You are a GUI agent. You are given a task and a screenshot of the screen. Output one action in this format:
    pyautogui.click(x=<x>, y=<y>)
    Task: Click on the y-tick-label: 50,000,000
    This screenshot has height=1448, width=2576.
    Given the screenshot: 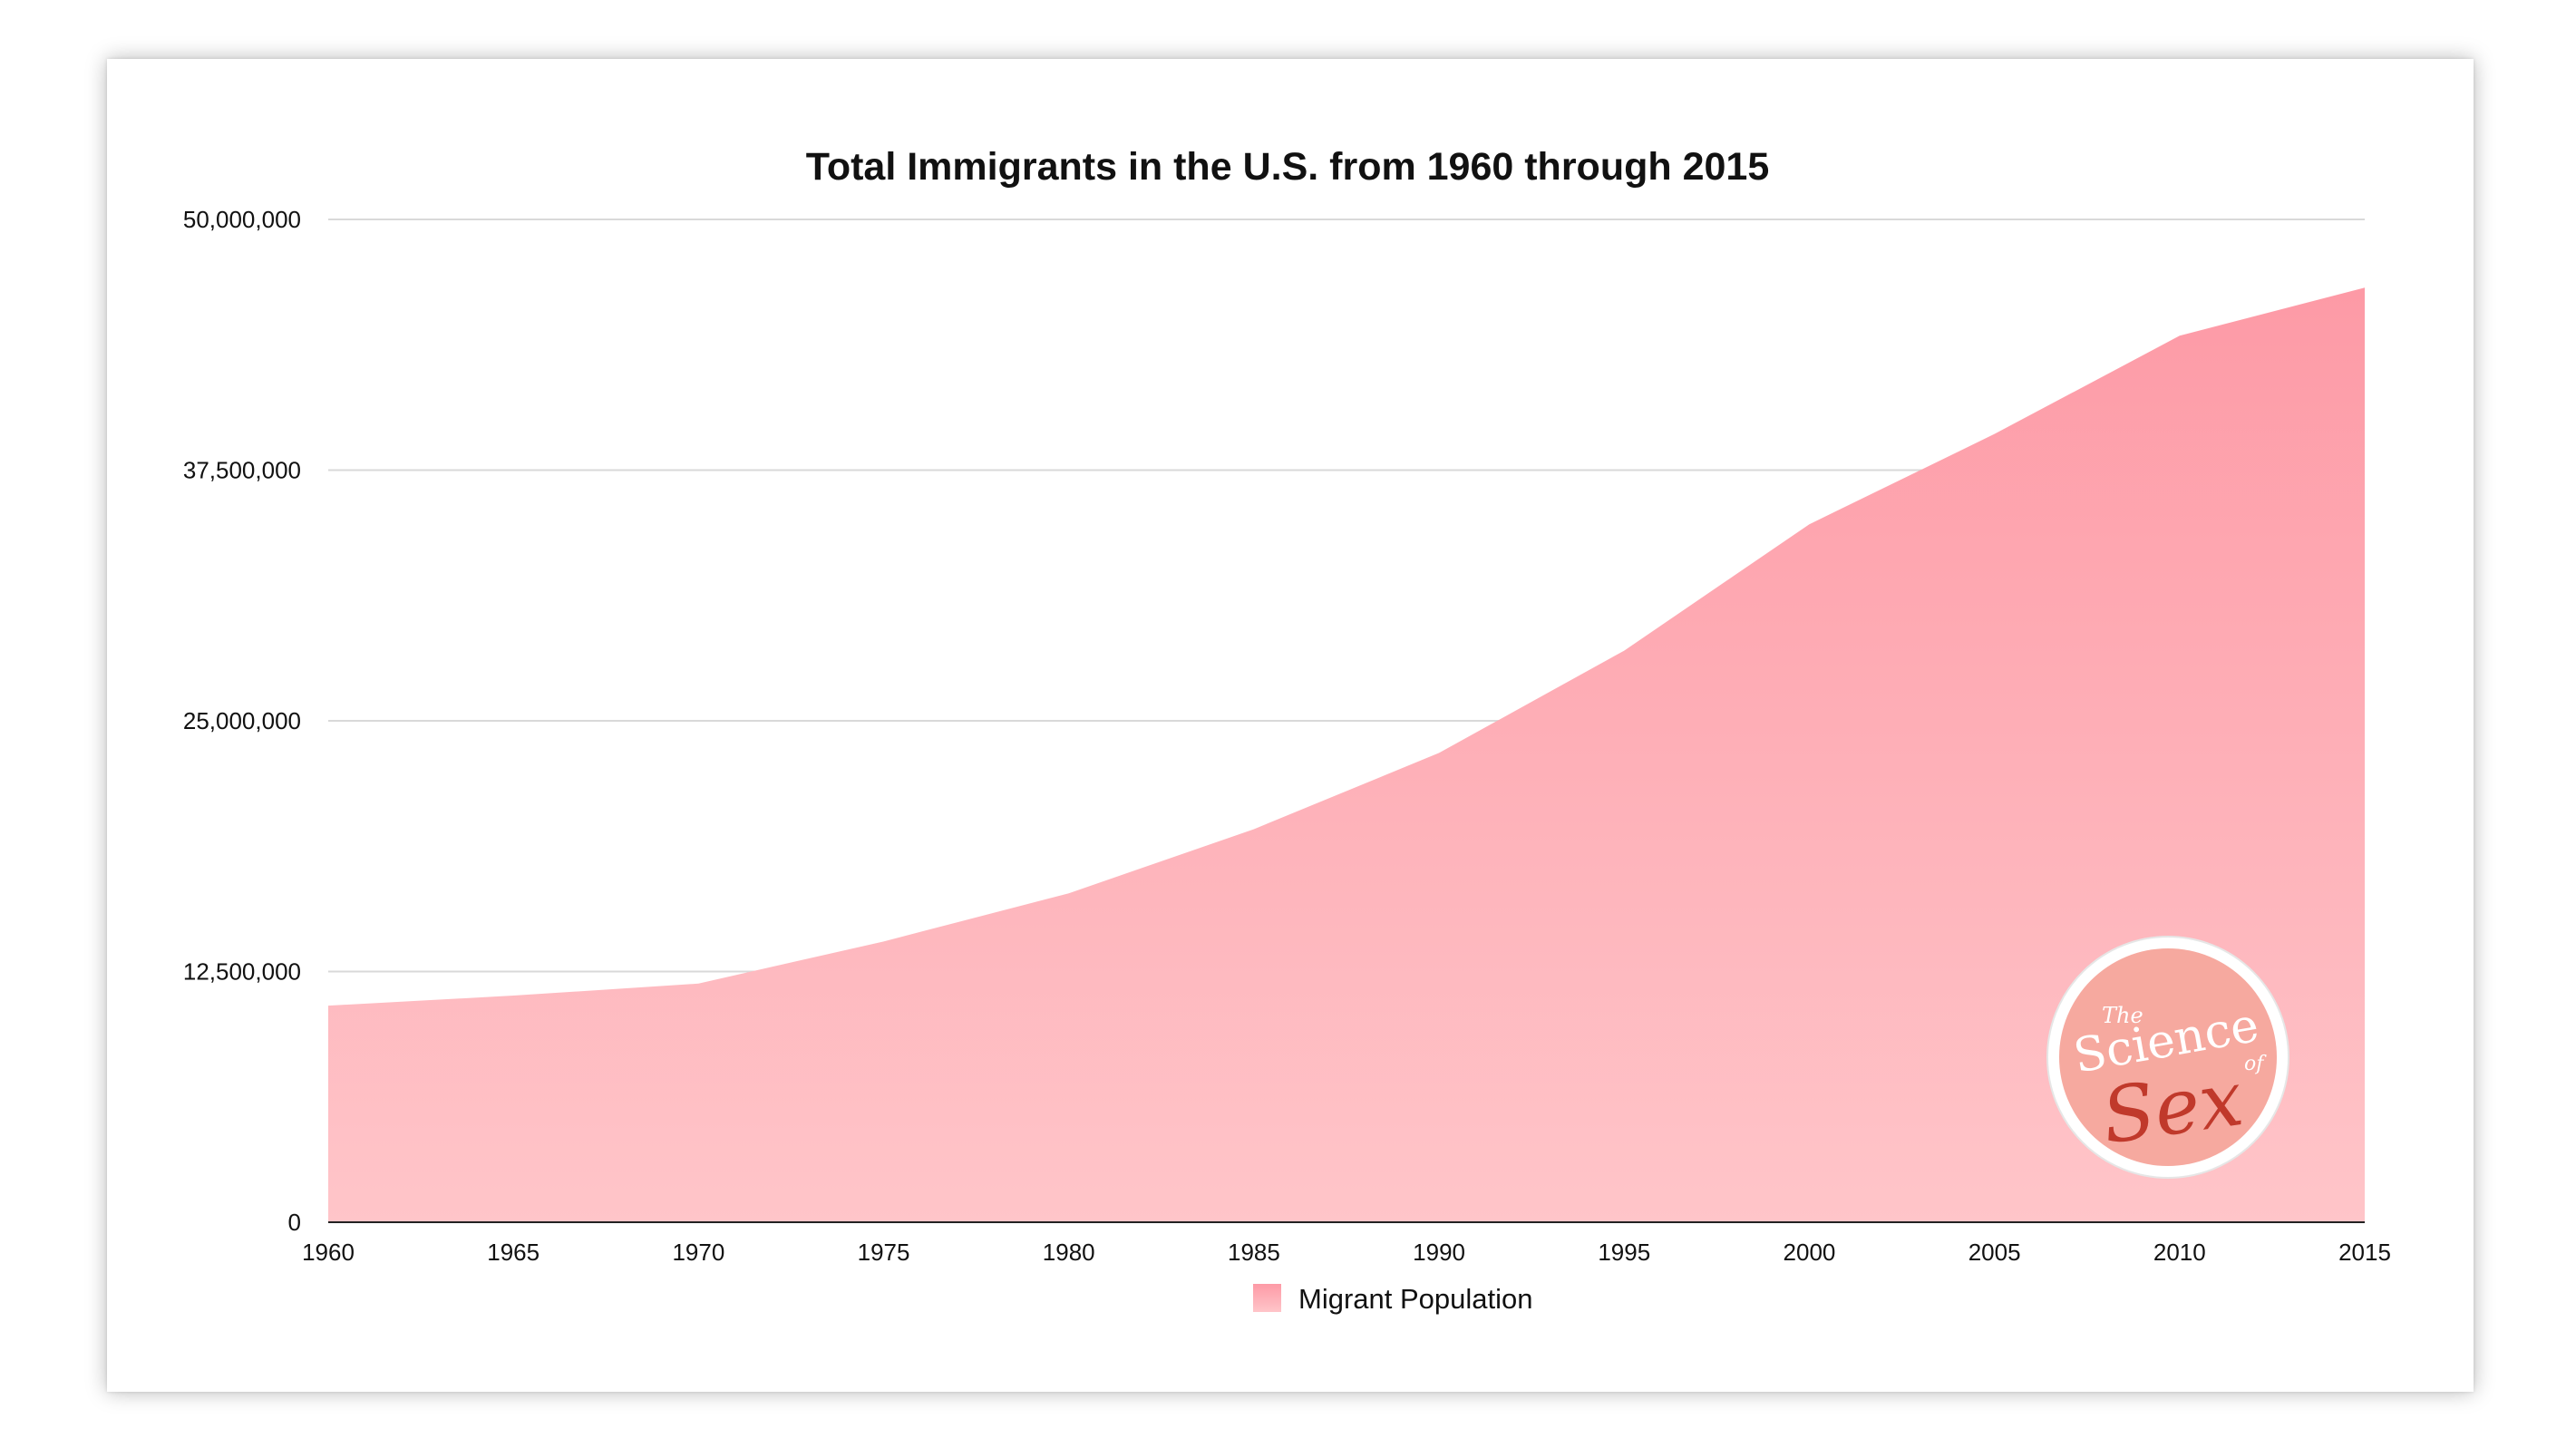 What is the action you would take?
    pyautogui.click(x=242, y=220)
    